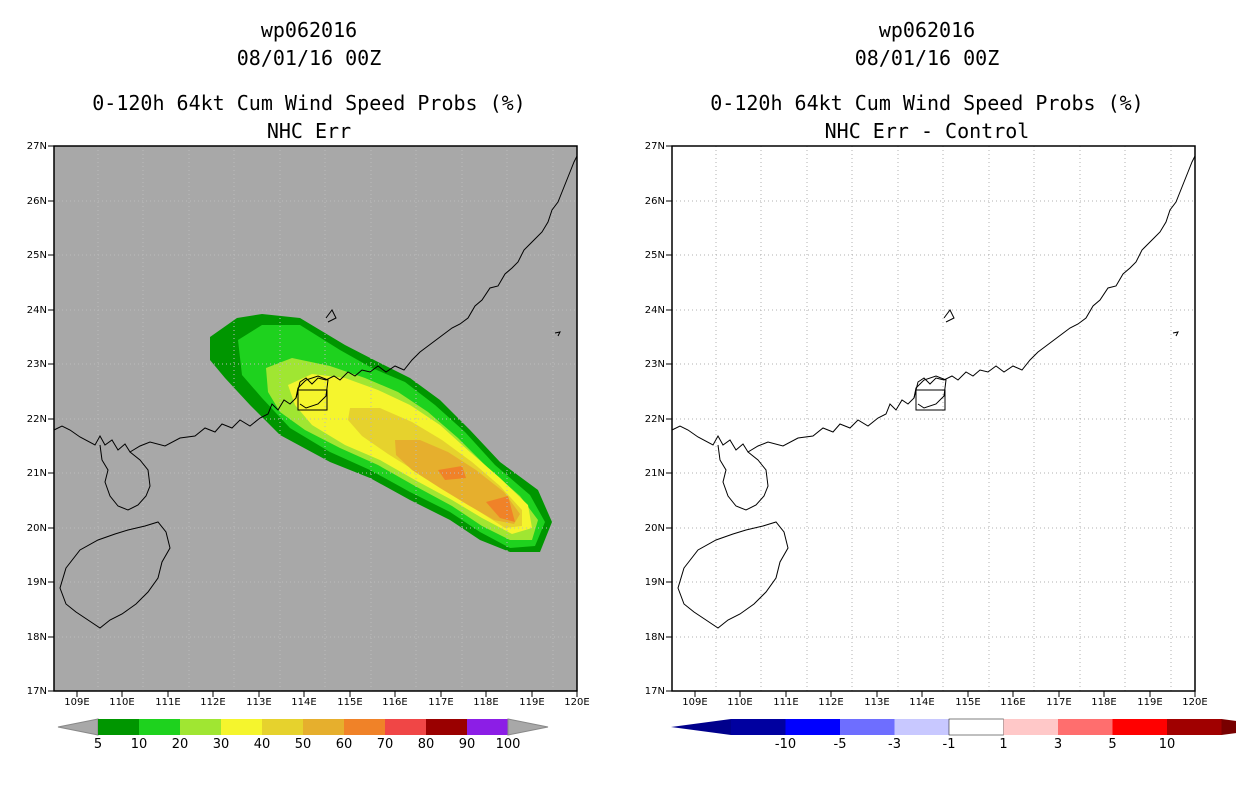 Image resolution: width=1236 pixels, height=800 pixels. Describe the element at coordinates (303, 744) in the screenshot. I see `colorbar-label: 50` at that location.